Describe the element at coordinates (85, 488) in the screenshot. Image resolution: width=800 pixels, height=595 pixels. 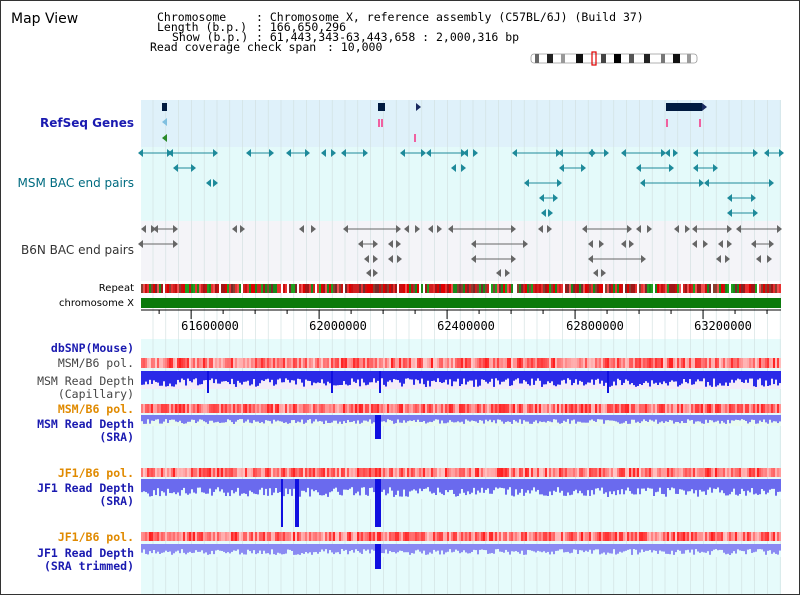
I see `track-label-jf1-depth-sra: JF1 Read Depth` at that location.